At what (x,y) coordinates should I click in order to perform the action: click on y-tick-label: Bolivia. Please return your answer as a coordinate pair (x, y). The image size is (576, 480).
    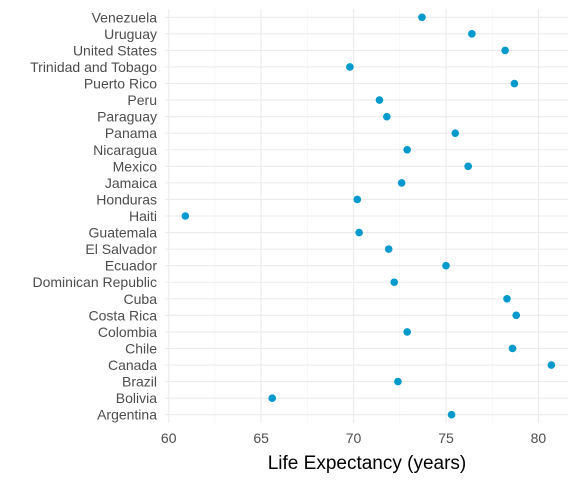
    Looking at the image, I should click on (136, 398).